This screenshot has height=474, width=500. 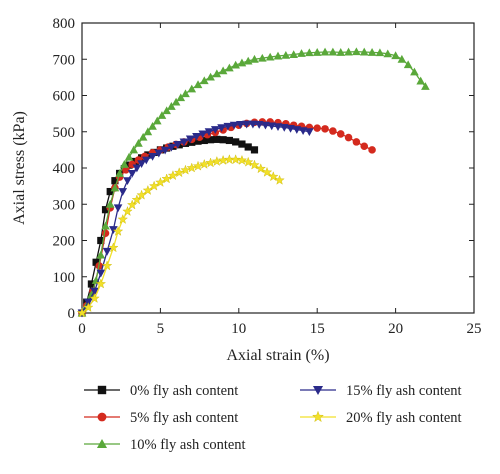 I want to click on x-axis-title: Axial strain (%), so click(x=277, y=355).